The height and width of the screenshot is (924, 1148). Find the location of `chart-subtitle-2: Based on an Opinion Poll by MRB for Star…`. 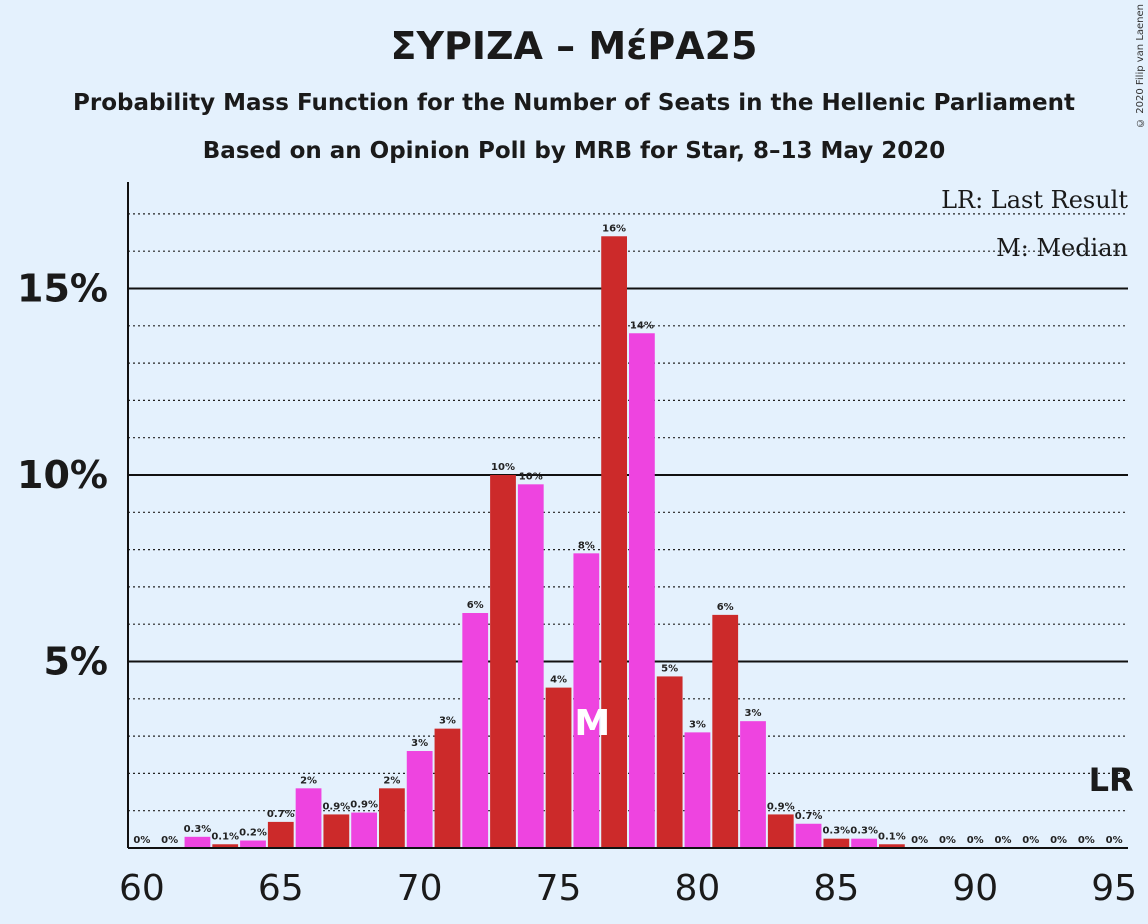

chart-subtitle-2: Based on an Opinion Poll by MRB for Star… is located at coordinates (574, 151).